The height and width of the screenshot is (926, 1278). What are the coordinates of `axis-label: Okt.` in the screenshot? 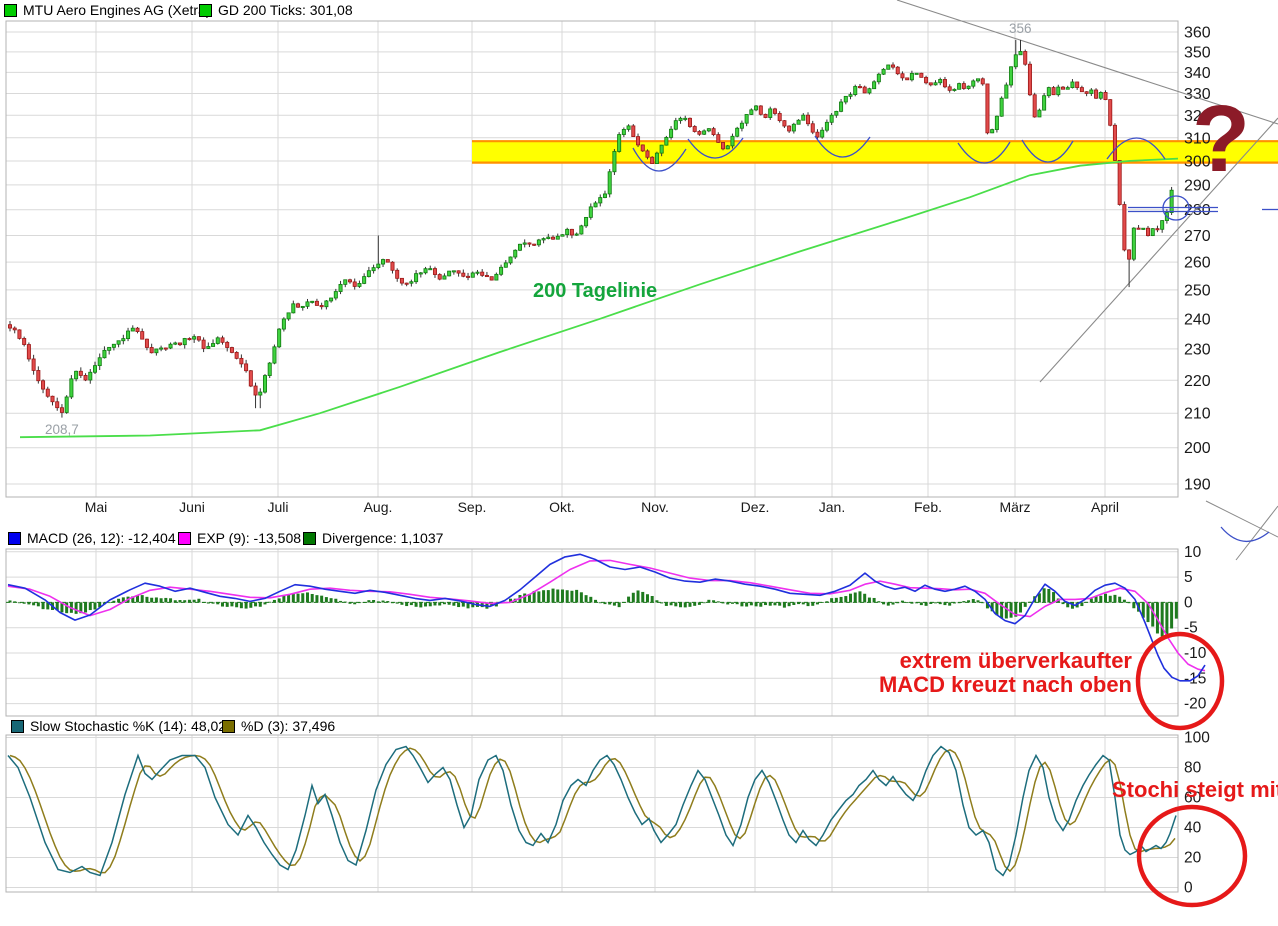 It's located at (562, 507).